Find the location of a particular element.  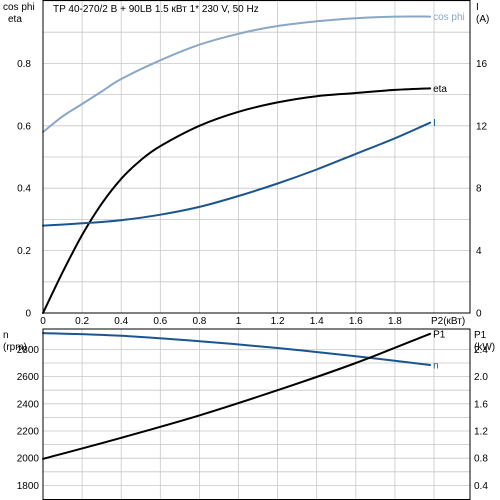

series-label-cos-phi: cos phi is located at coordinates (449, 17).